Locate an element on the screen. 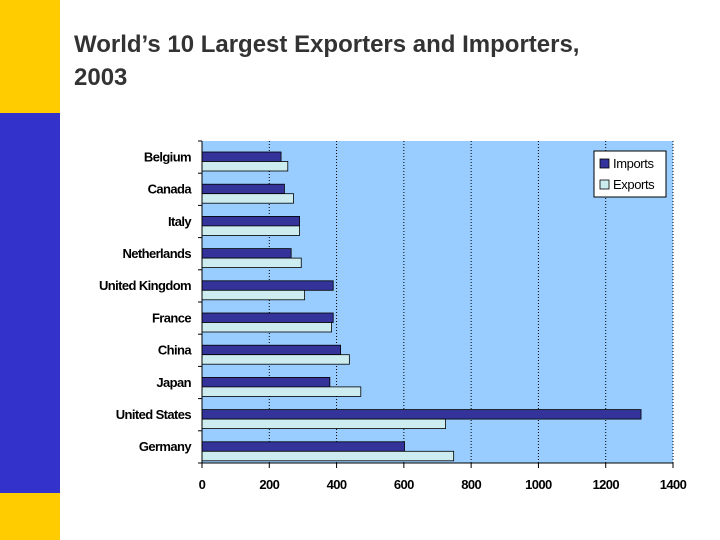 The image size is (720, 540). x-tick-label: 200 is located at coordinates (269, 484).